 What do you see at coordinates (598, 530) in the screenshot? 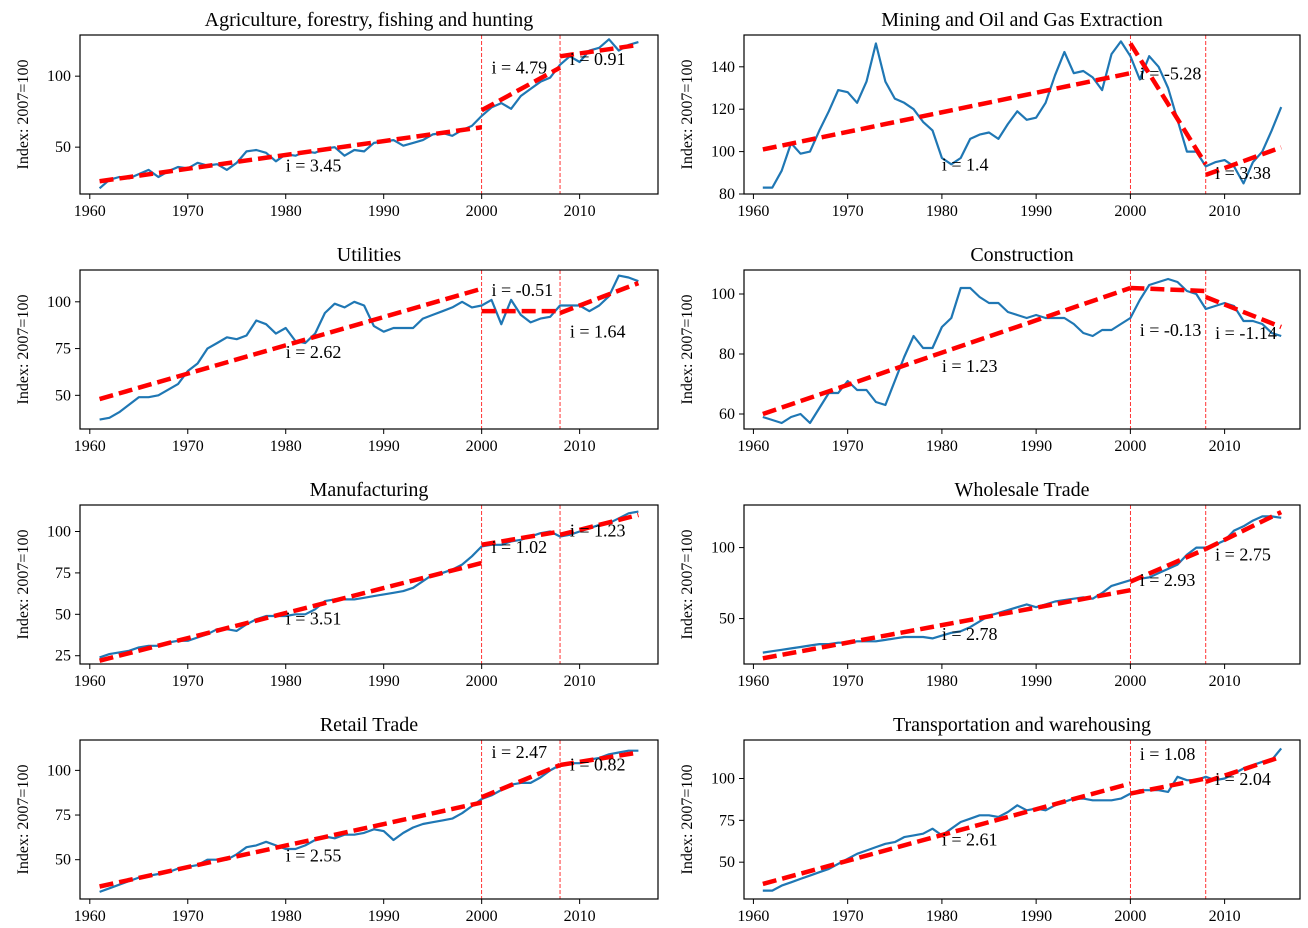
I see `slope-annotation: i = 1.23` at bounding box center [598, 530].